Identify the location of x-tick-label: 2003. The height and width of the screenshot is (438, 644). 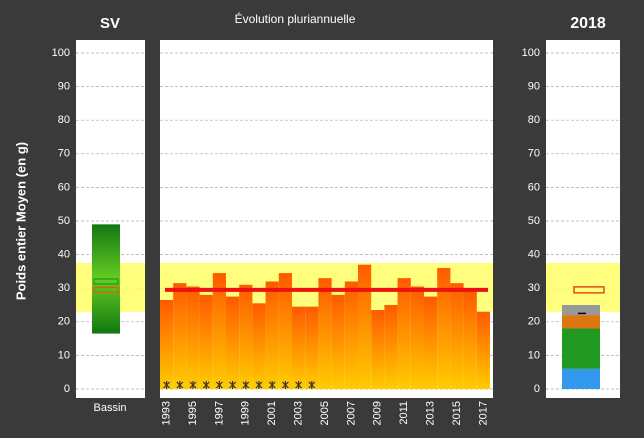
(299, 413).